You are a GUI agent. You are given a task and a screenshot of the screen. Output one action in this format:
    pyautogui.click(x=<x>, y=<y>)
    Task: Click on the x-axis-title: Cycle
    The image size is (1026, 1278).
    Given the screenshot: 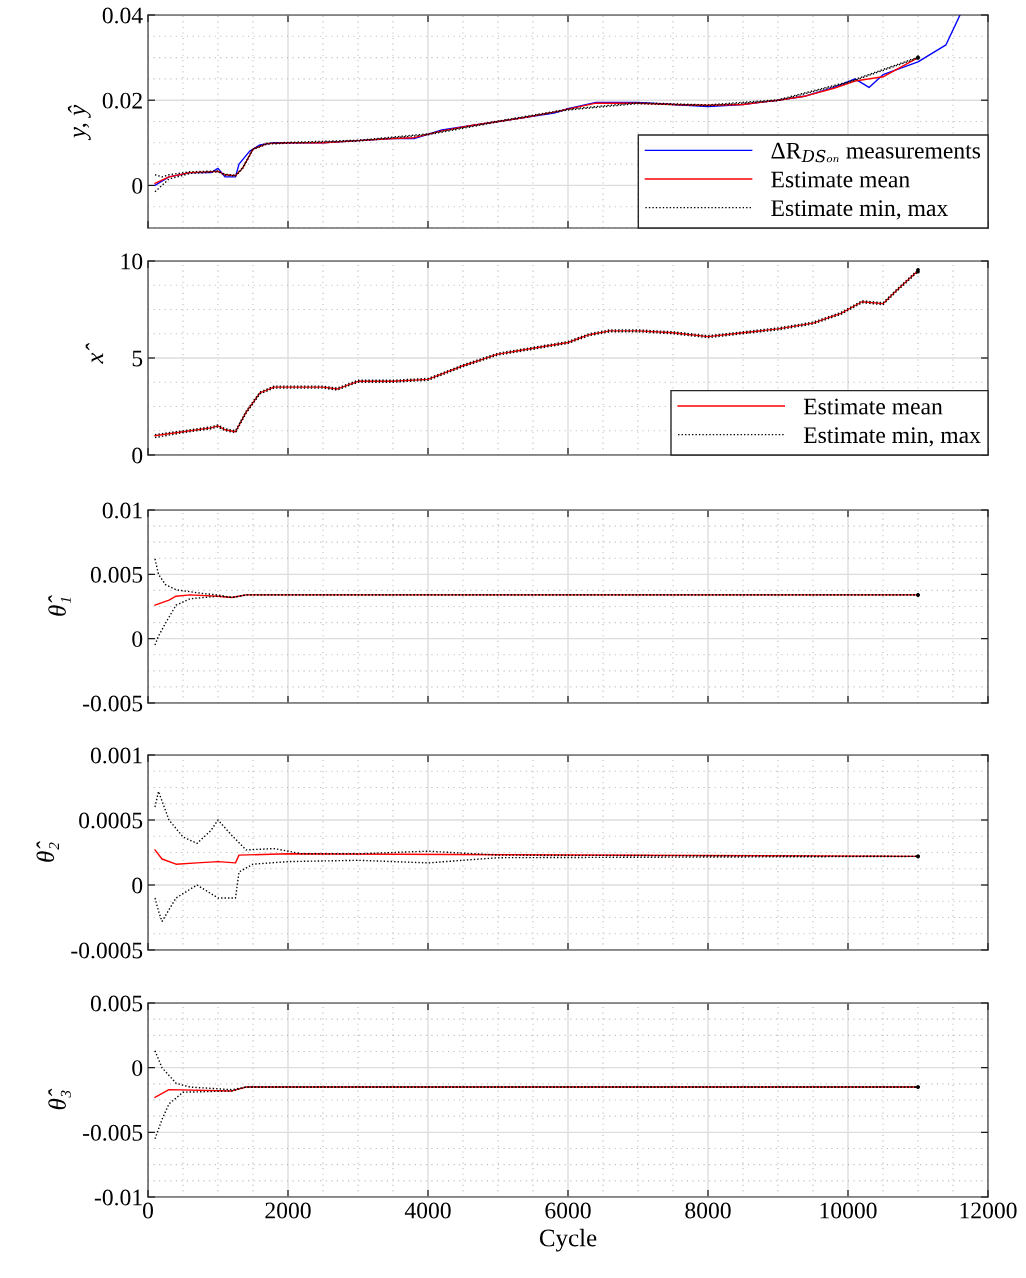 What is the action you would take?
    pyautogui.click(x=568, y=1240)
    